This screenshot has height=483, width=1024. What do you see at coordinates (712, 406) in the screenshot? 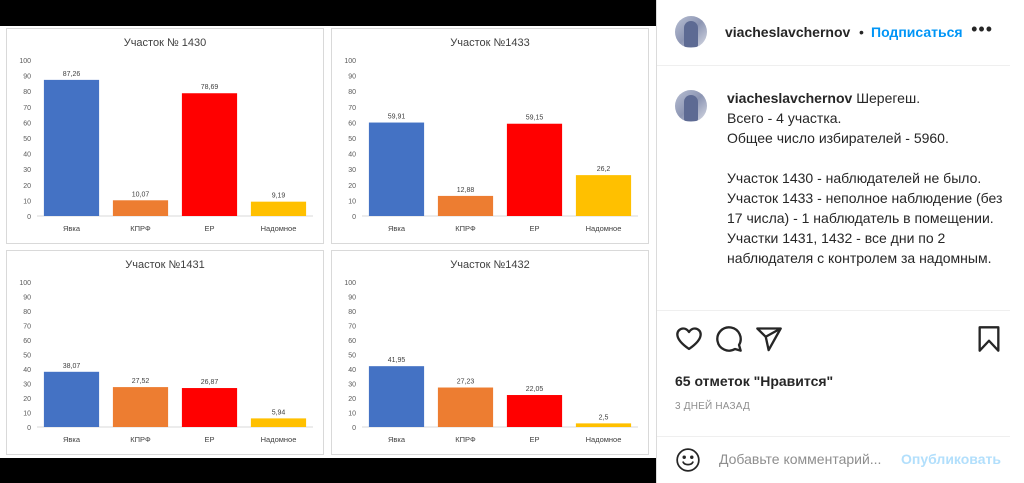
I see `post-date: 3 ДНЕЙ НАЗАД` at bounding box center [712, 406].